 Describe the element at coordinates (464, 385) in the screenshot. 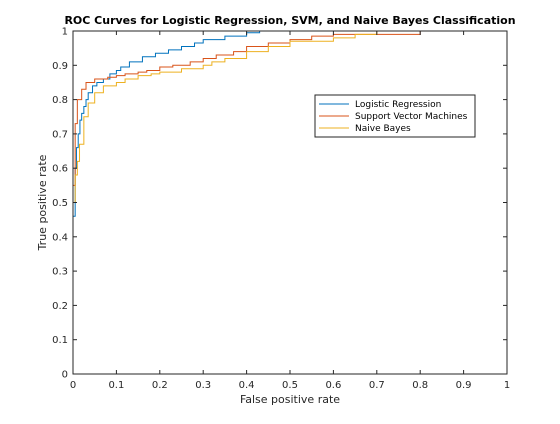

I see `x-tick-label: 0.9` at that location.